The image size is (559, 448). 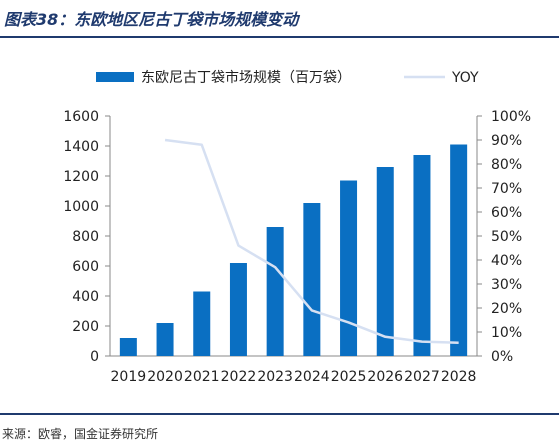 I want to click on legend-line-label: YOY, so click(x=465, y=78).